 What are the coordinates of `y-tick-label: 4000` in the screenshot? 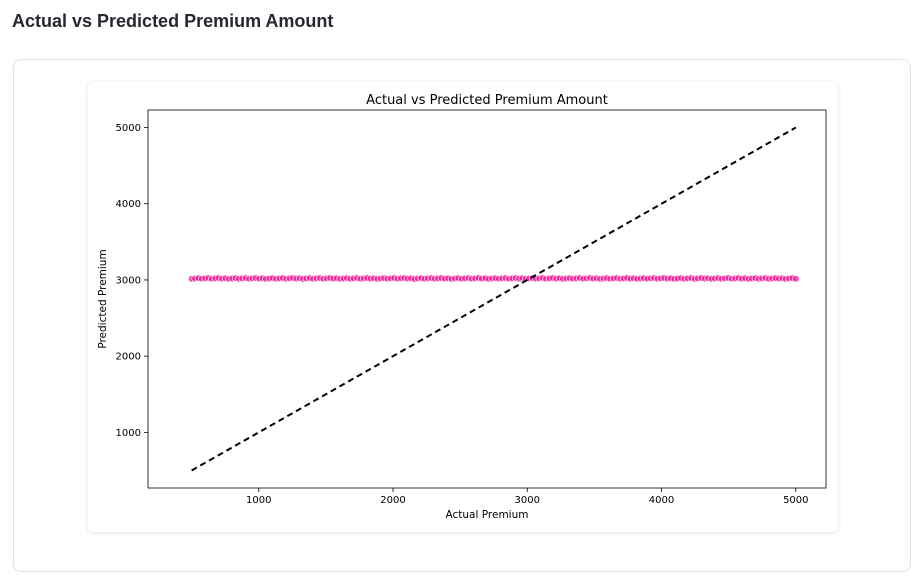 It's located at (128, 204).